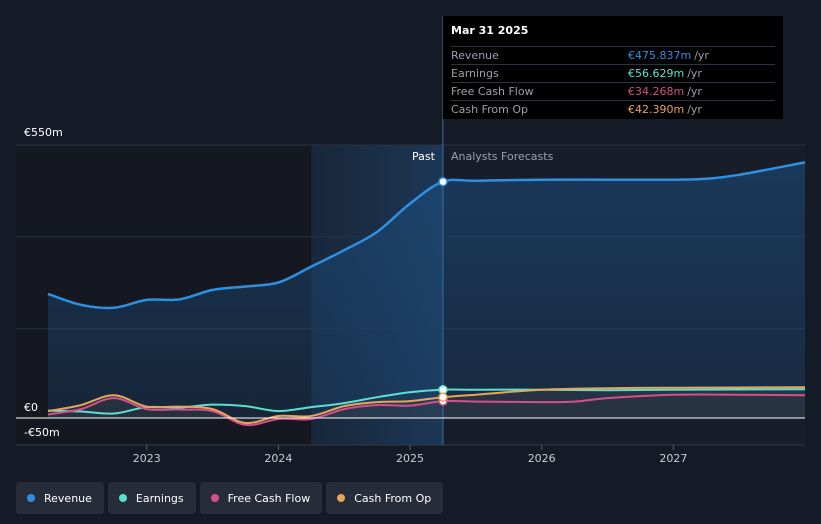 This screenshot has width=821, height=524. Describe the element at coordinates (42, 432) in the screenshot. I see `y-label-bottom: -€50m` at that location.